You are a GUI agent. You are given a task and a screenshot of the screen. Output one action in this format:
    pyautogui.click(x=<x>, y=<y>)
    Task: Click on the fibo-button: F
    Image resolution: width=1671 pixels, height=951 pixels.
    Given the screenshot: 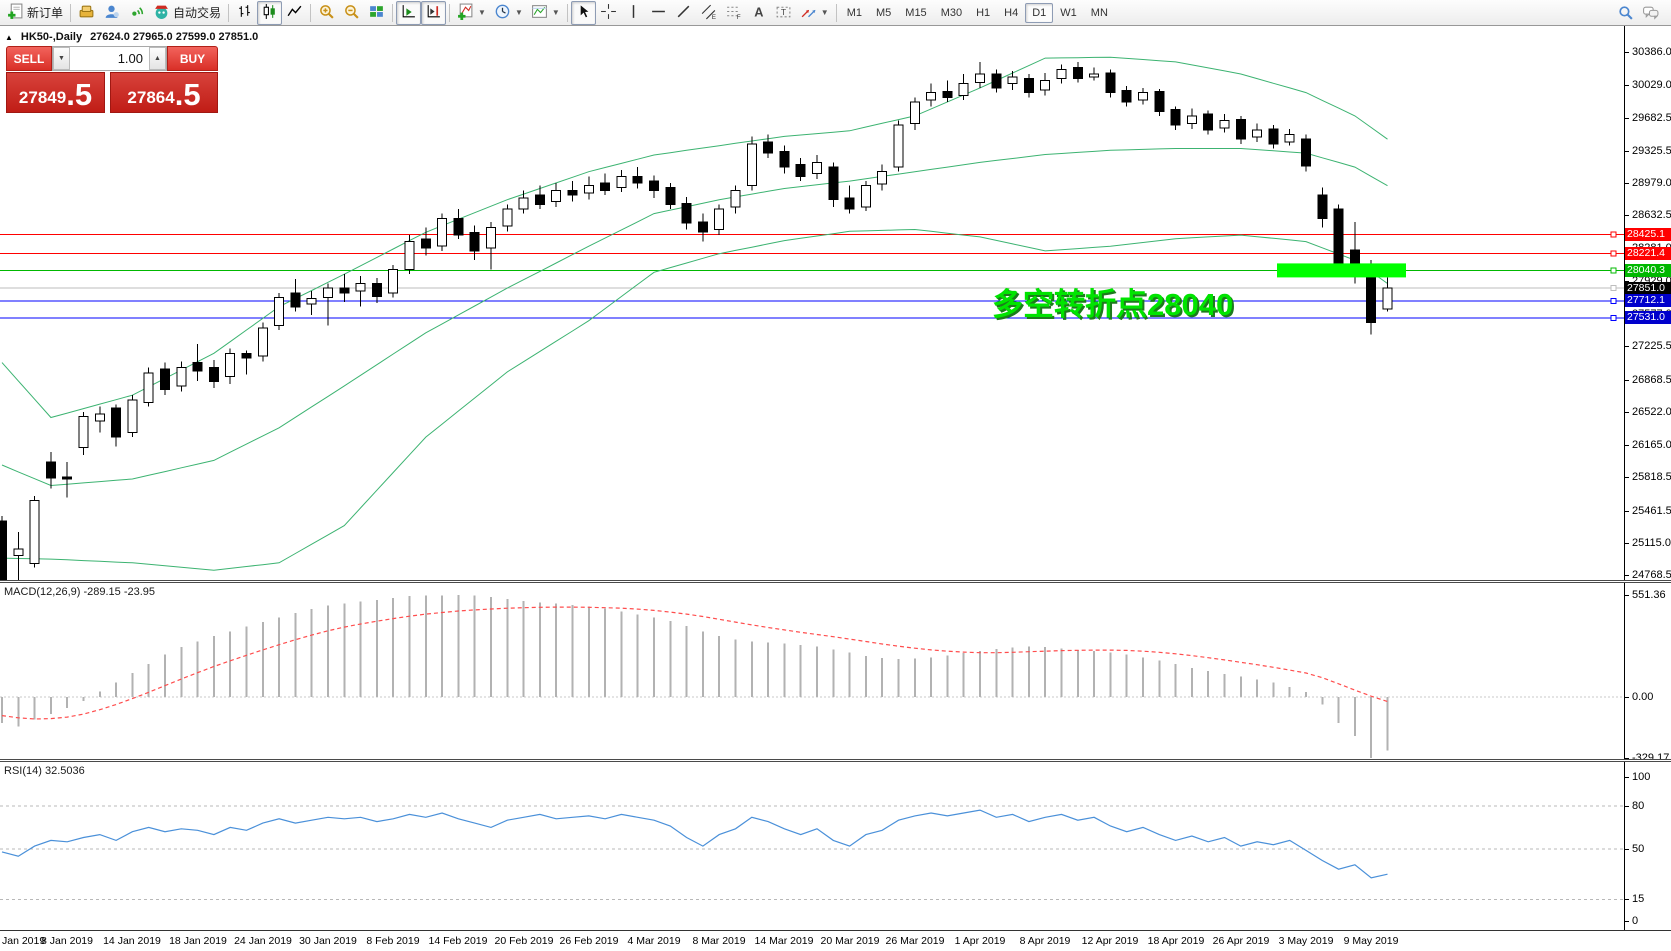 What is the action you would take?
    pyautogui.click(x=733, y=13)
    